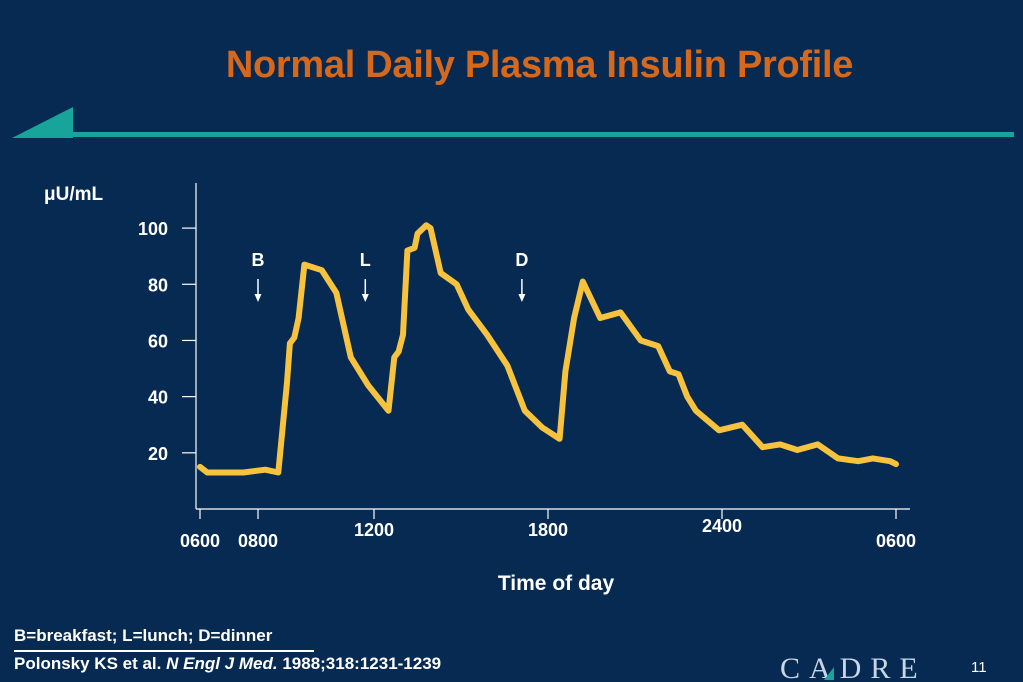 This screenshot has width=1023, height=682. I want to click on citation-reference: 1988;318:1231-1239, so click(362, 663).